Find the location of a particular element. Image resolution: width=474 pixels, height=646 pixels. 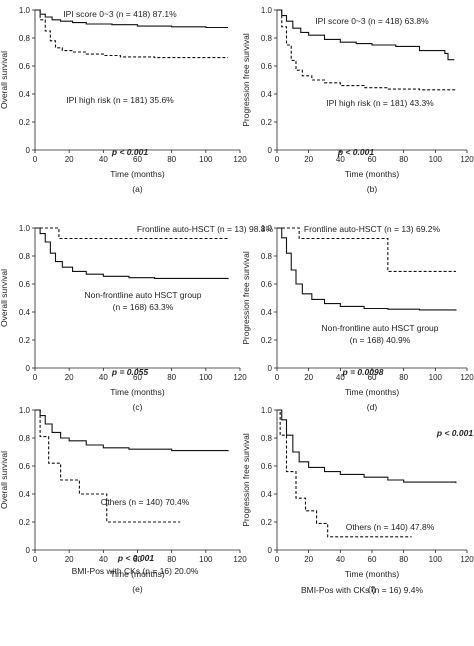

panel-label: (c) is located at coordinates (138, 407).